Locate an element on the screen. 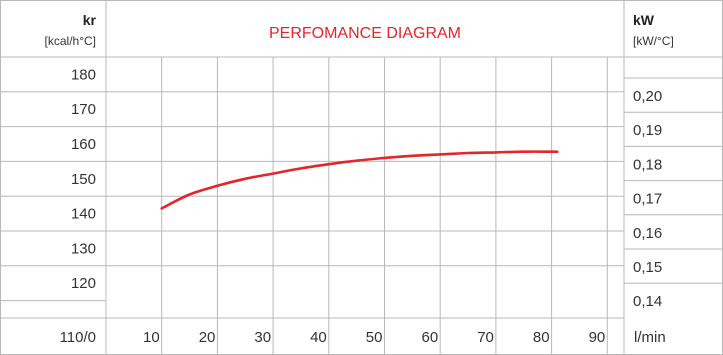 Image resolution: width=723 pixels, height=355 pixels. x-tick-label: 50 is located at coordinates (374, 337).